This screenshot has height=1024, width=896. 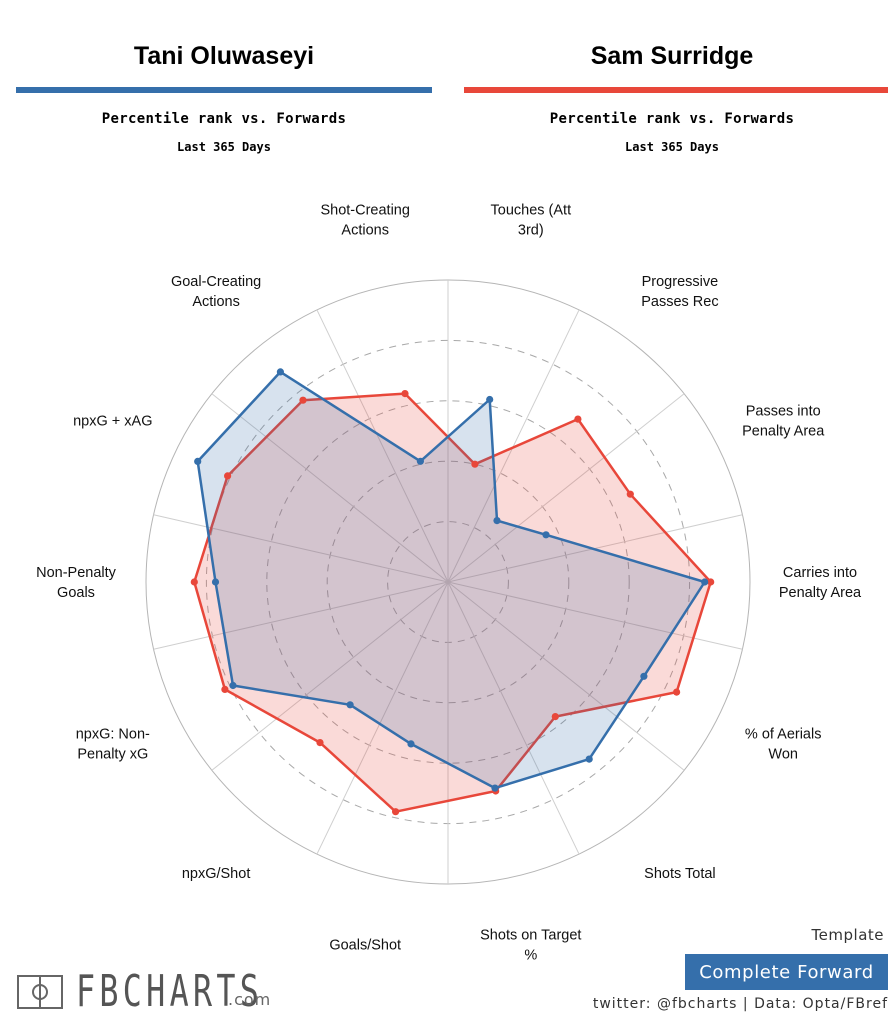 What do you see at coordinates (783, 744) in the screenshot?
I see `category-label: % of Aerials Won` at bounding box center [783, 744].